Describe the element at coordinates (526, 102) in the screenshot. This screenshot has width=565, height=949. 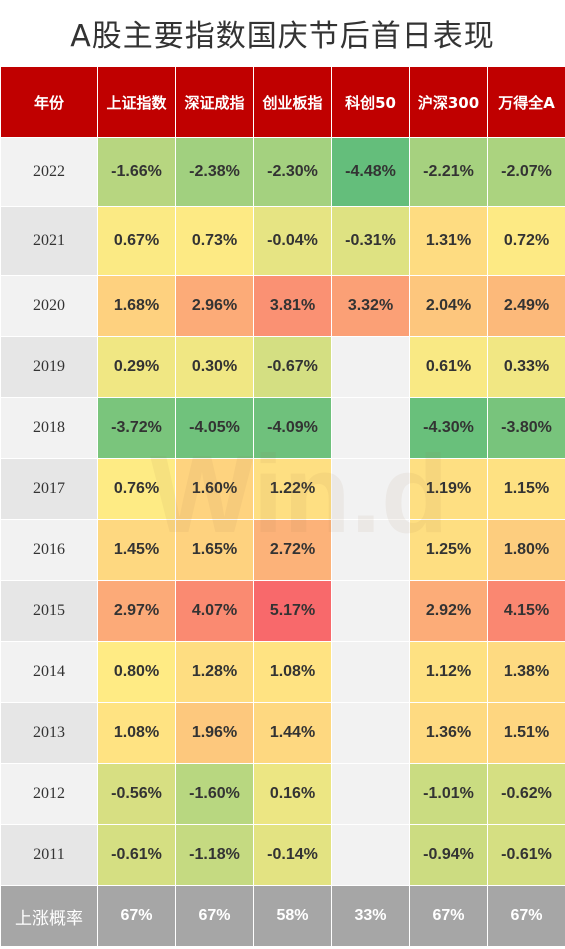
I see `header-wind-all-a: 万得全A` at that location.